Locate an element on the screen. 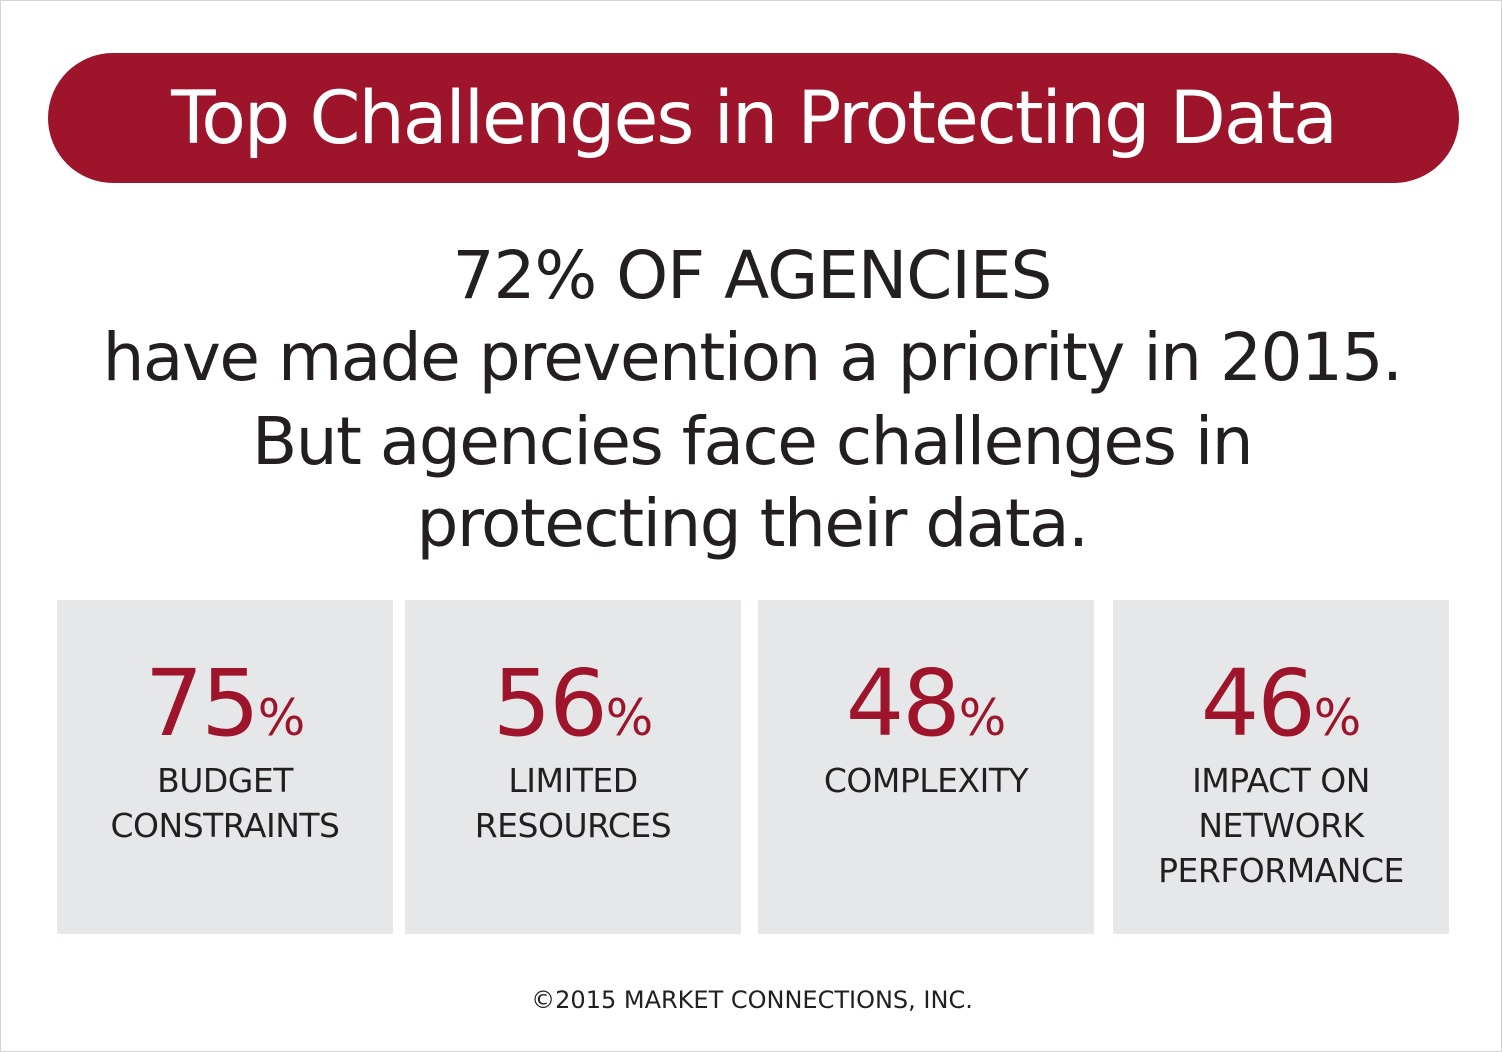 Image resolution: width=1502 pixels, height=1052 pixels. stat-value: 56% is located at coordinates (573, 704).